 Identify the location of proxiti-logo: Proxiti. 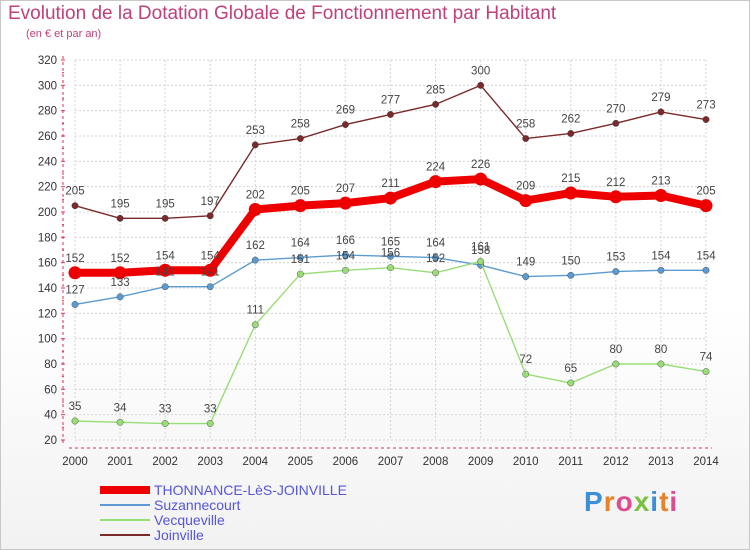
(631, 502).